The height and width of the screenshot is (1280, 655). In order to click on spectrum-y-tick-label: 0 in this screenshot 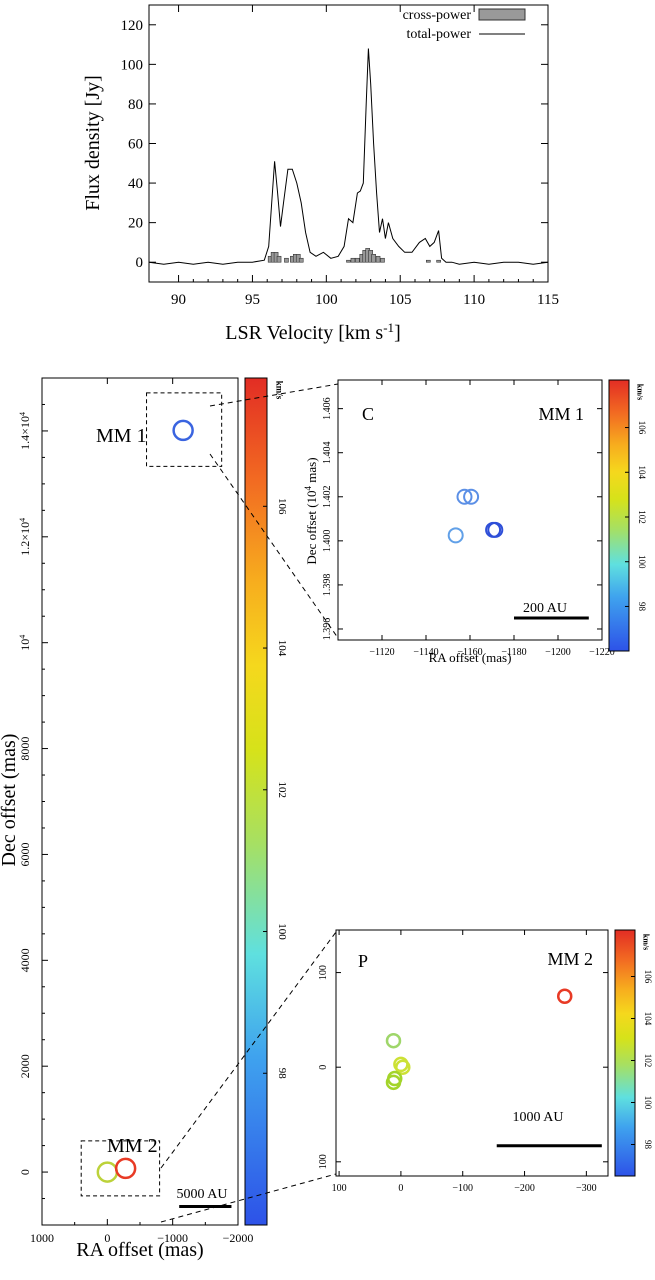, I will do `click(140, 263)`.